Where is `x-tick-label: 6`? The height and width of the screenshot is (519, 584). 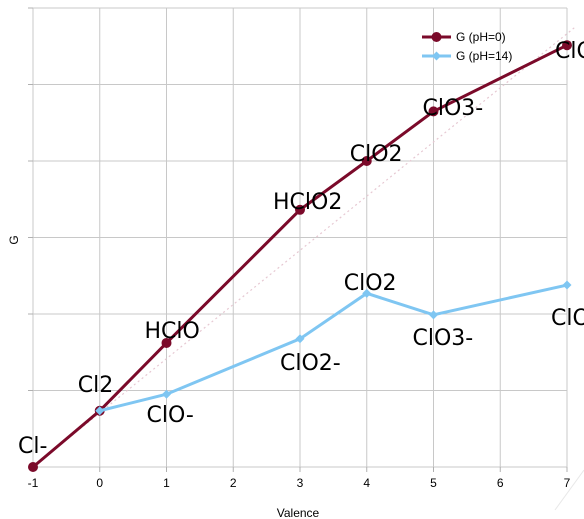 x-tick-label: 6 is located at coordinates (500, 483).